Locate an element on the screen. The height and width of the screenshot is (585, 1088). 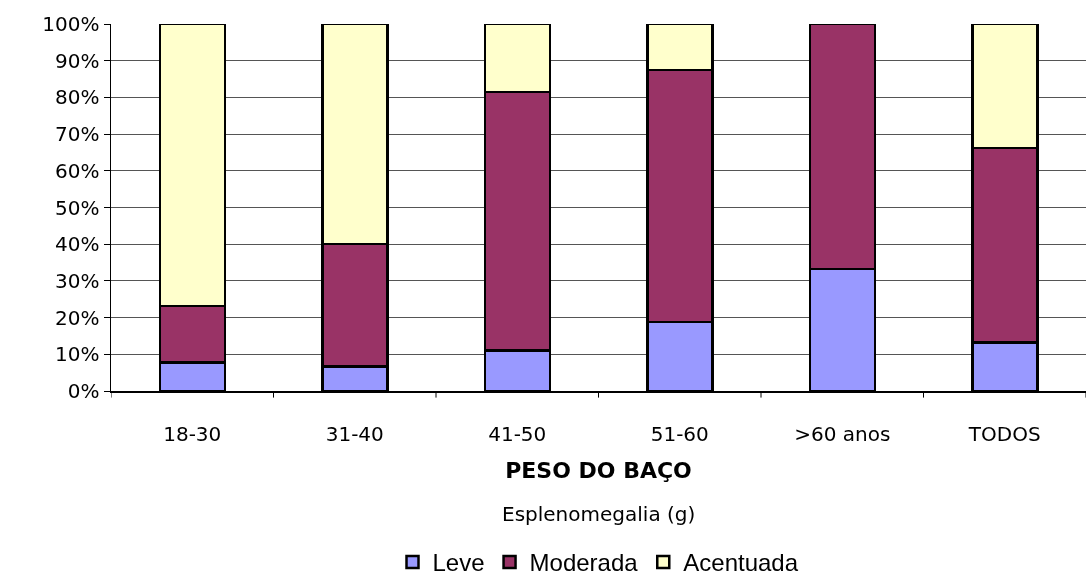
y-tick-label: 60% is located at coordinates (77, 170).